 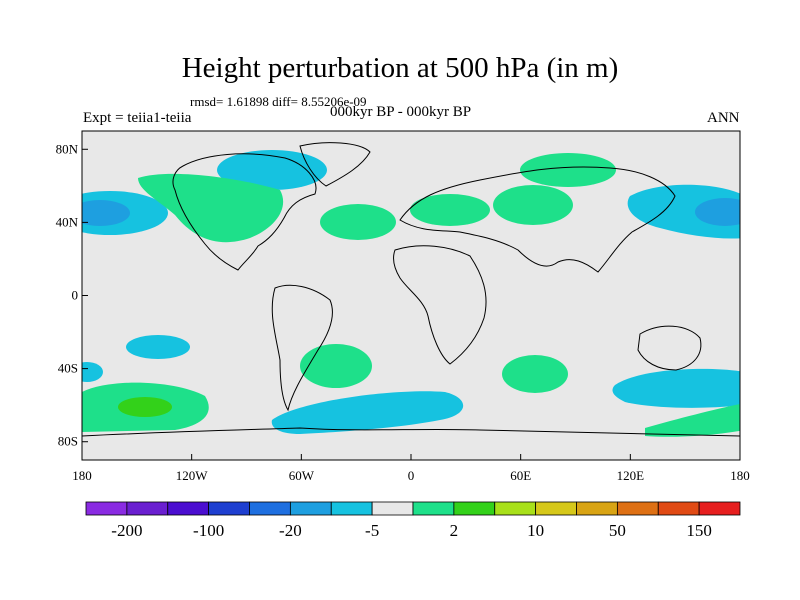 What do you see at coordinates (669, 348) in the screenshot?
I see `australia-outline` at bounding box center [669, 348].